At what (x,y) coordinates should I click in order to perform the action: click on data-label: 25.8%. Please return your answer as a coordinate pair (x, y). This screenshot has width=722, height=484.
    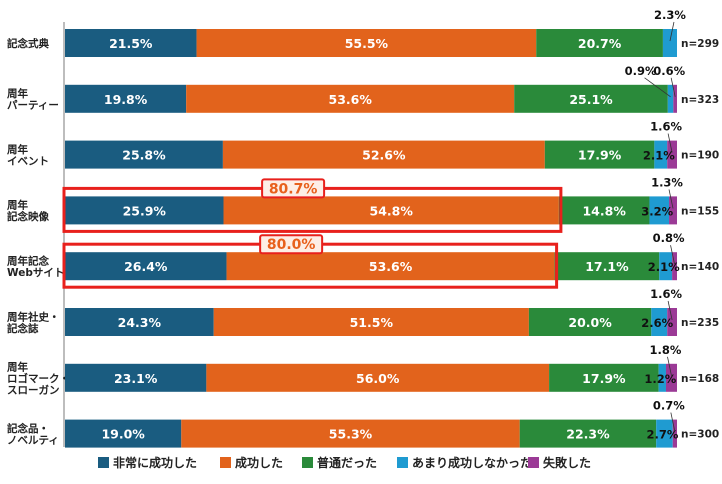
    Looking at the image, I should click on (144, 155).